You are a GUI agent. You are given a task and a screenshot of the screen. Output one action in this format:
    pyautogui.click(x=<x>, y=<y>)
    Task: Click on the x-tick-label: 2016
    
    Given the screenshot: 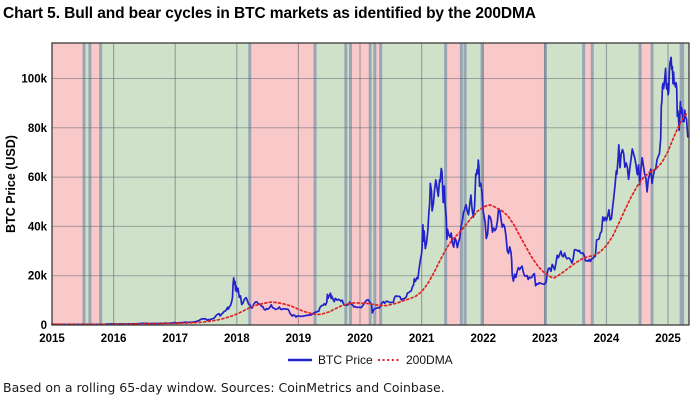 What is the action you would take?
    pyautogui.click(x=114, y=339)
    